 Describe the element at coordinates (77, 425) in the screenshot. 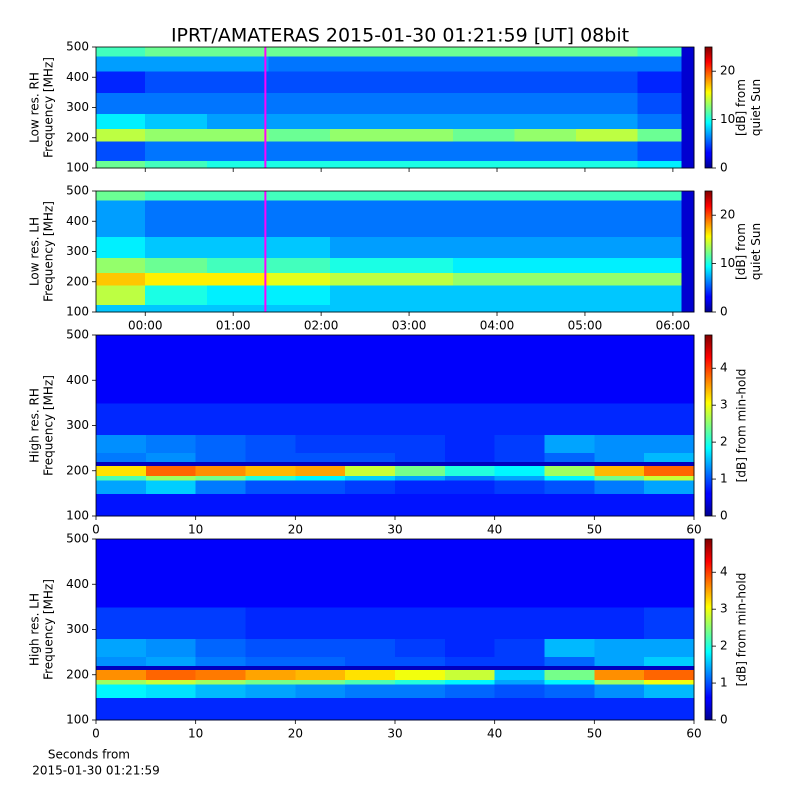

I see `y-tick-label: 300` at that location.